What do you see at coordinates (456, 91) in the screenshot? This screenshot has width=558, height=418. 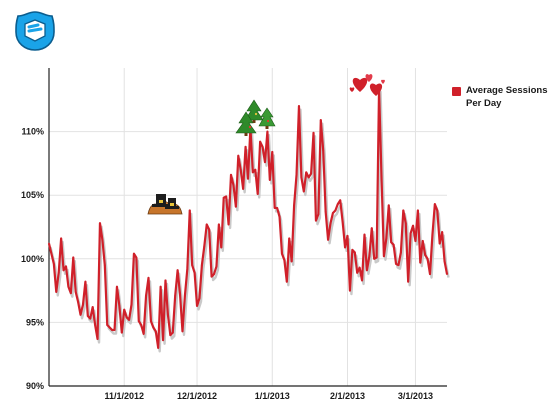 I see `legend-swatch` at bounding box center [456, 91].